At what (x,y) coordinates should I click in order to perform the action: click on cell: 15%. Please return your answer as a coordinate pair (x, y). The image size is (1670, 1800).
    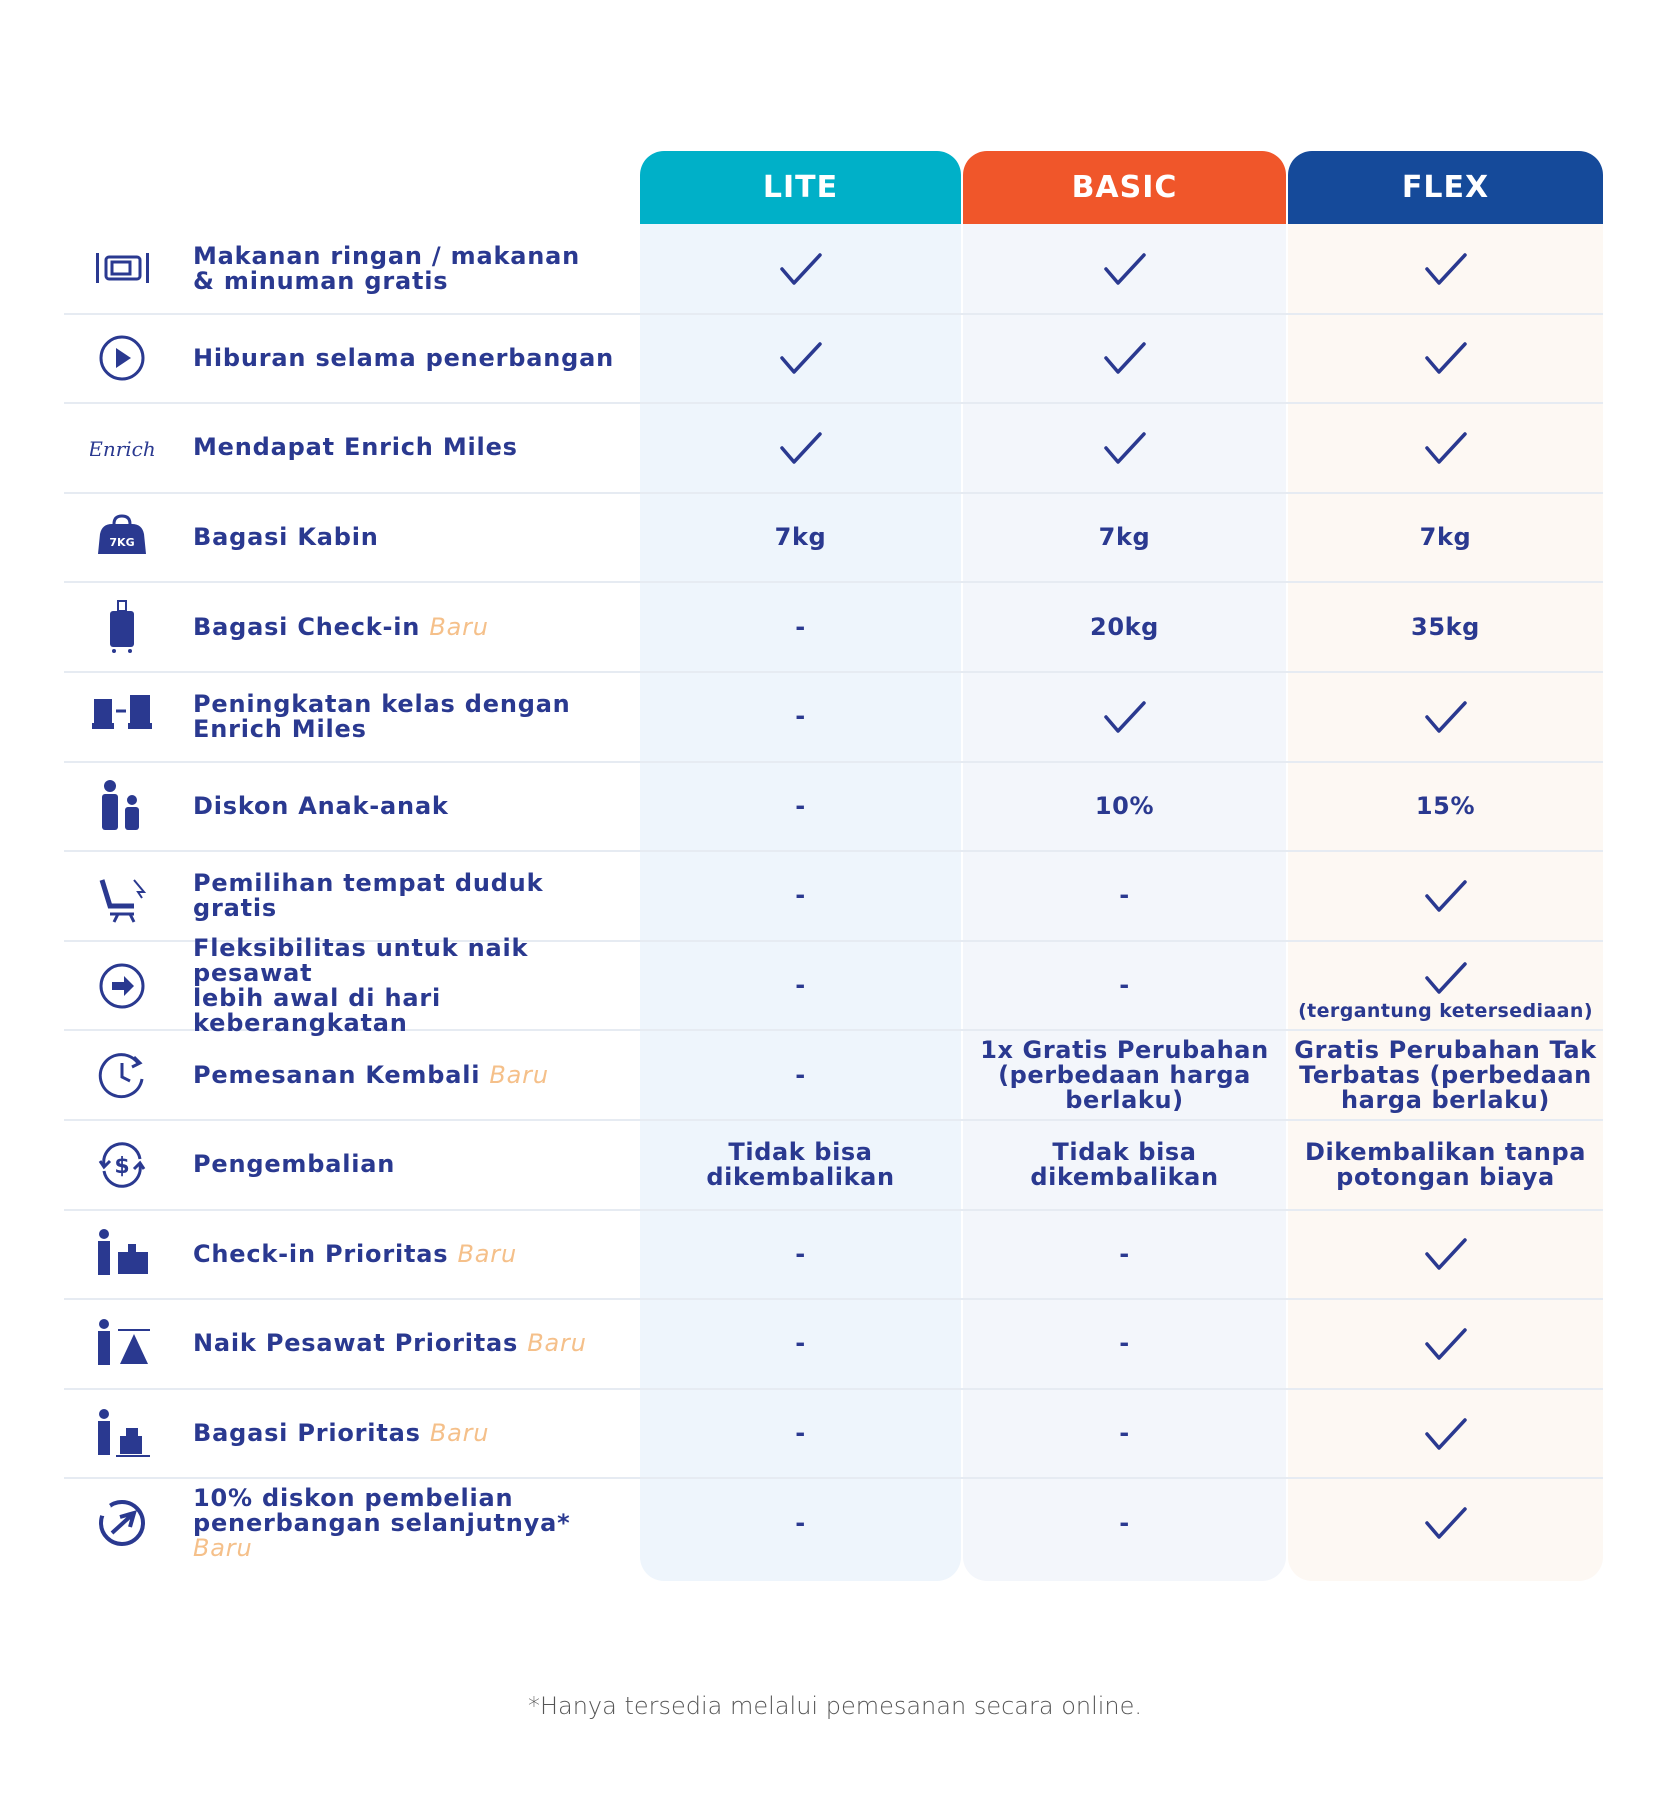
    Looking at the image, I should click on (1445, 807).